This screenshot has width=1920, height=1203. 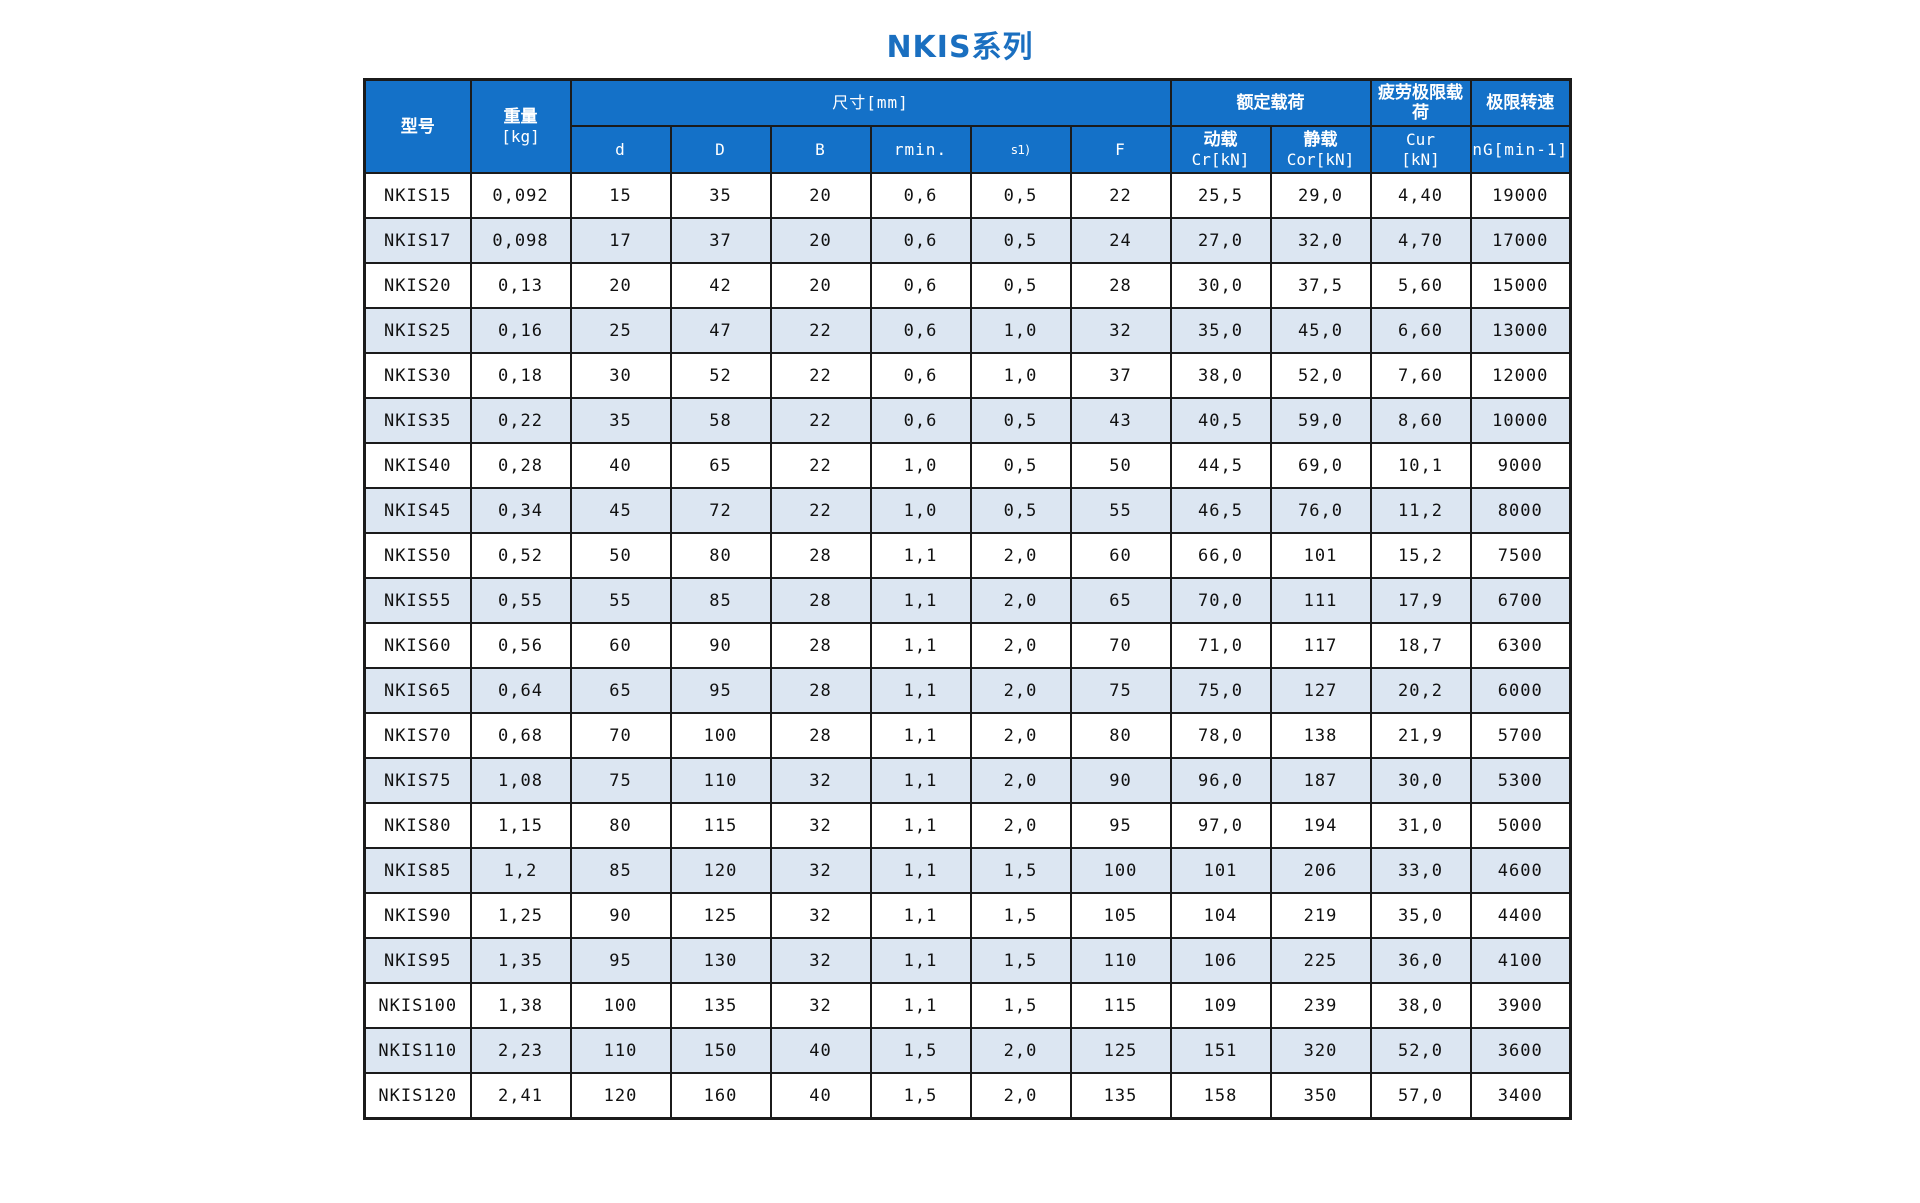 What do you see at coordinates (870, 102) in the screenshot?
I see `col-header-dimensions: 尺寸[mm]` at bounding box center [870, 102].